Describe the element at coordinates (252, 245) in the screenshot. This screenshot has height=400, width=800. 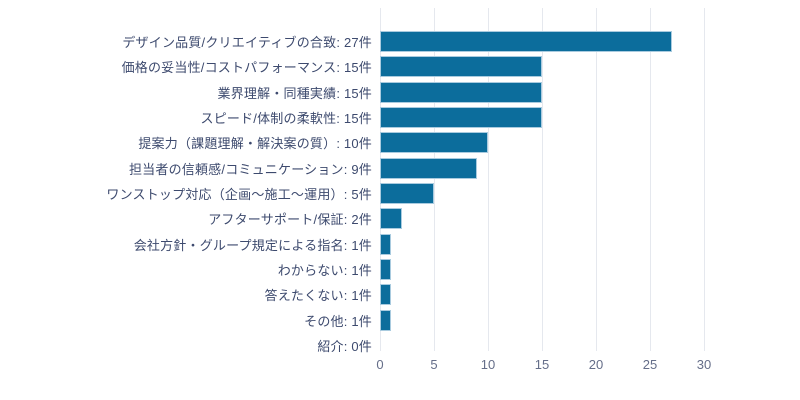
I see `category-label: 会社方針・グループ規定による指名: 1件` at that location.